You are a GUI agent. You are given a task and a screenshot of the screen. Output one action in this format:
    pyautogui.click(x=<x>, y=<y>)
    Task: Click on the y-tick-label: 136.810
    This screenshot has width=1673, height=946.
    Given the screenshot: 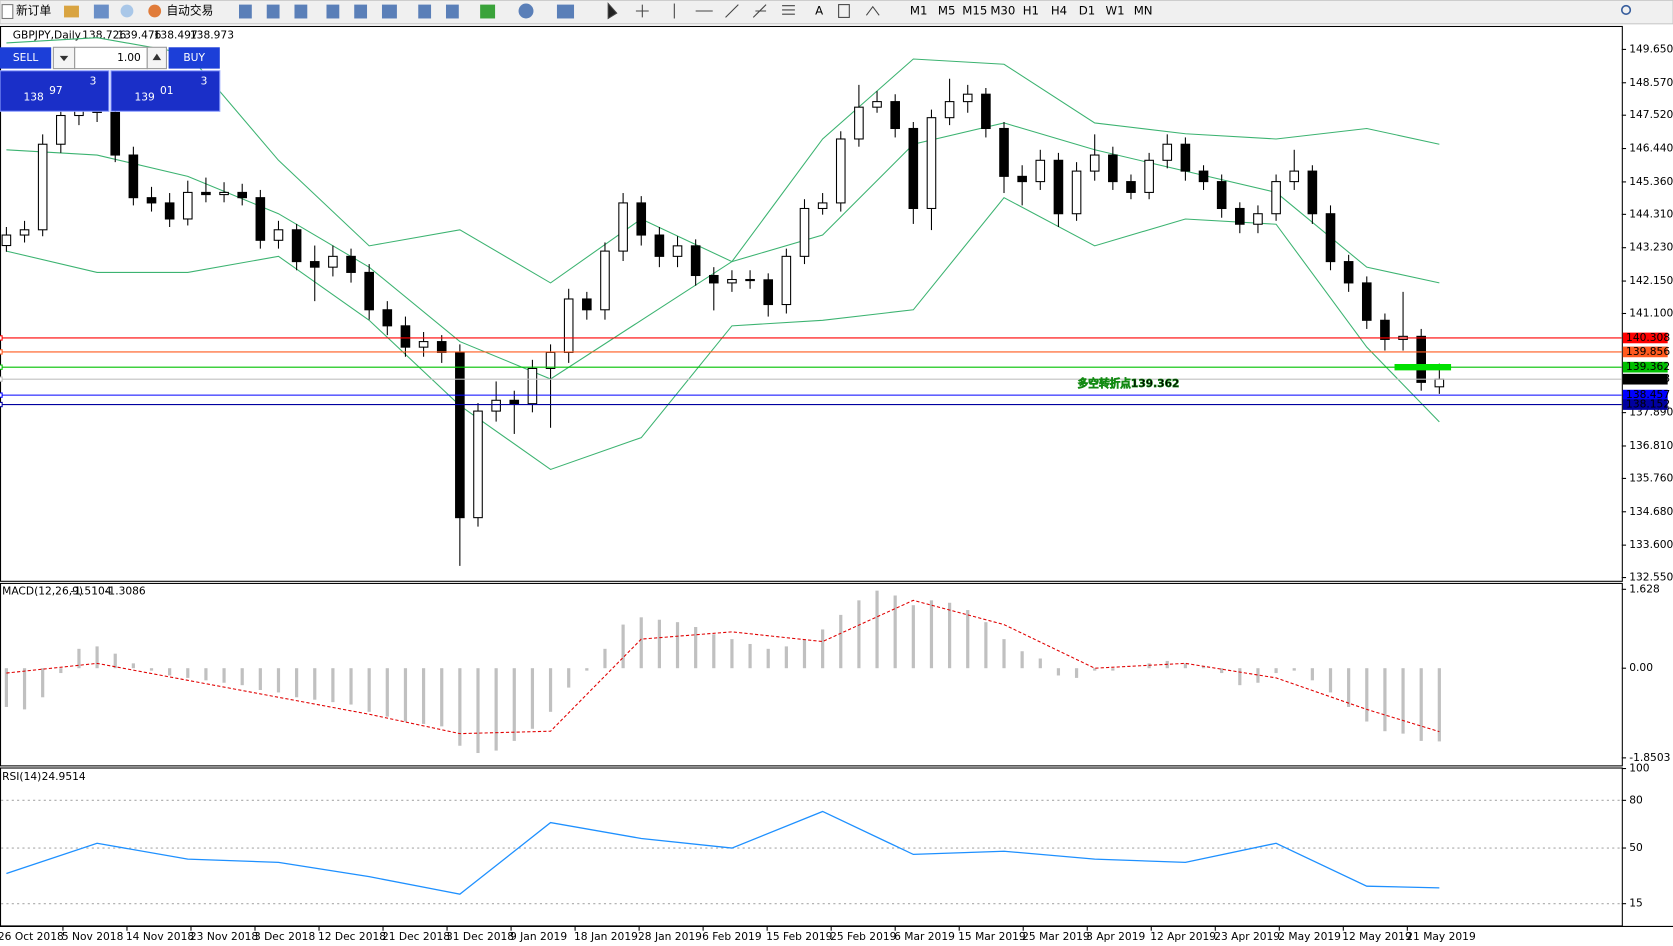 What is the action you would take?
    pyautogui.click(x=1651, y=445)
    